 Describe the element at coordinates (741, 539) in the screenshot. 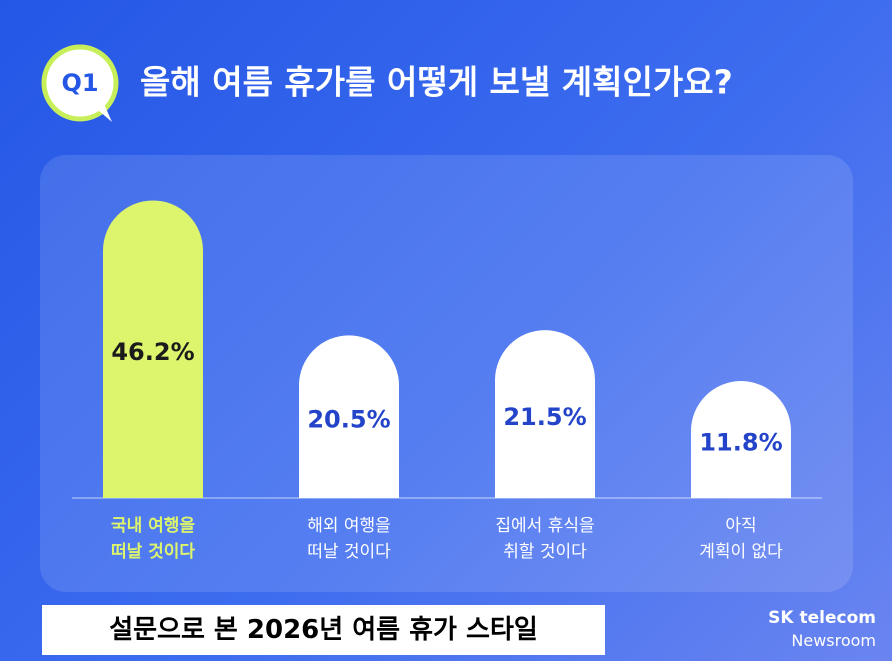

I see `category-label: 아직 계획이 없다` at that location.